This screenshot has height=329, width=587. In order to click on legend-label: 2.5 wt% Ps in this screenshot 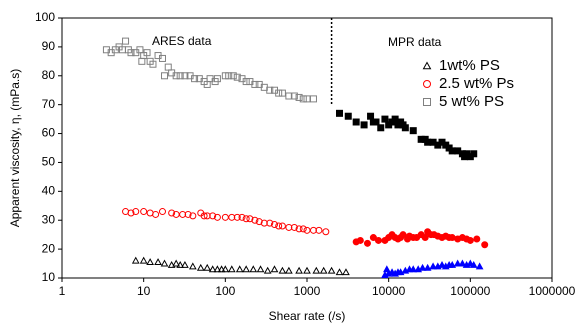, I will do `click(476, 83)`.